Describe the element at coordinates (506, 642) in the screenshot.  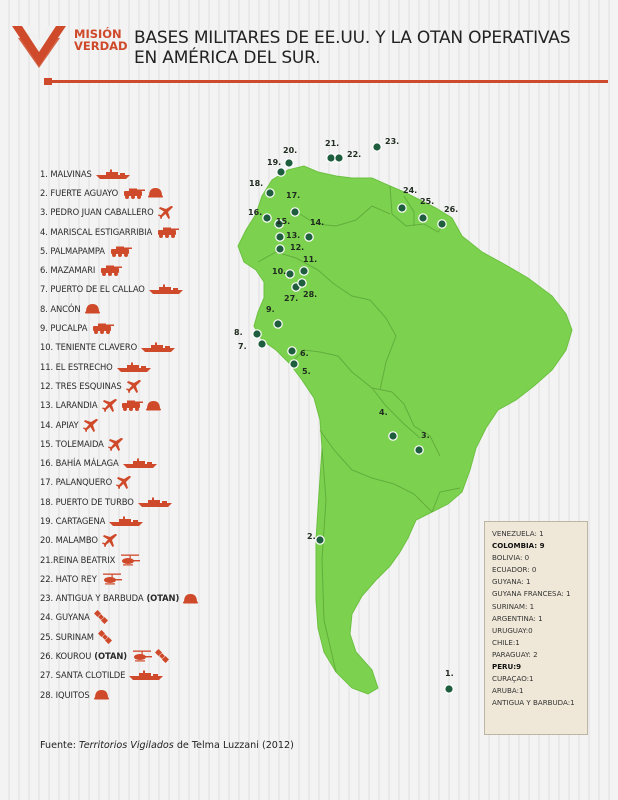
I see `country-count: CHILE:1` at that location.